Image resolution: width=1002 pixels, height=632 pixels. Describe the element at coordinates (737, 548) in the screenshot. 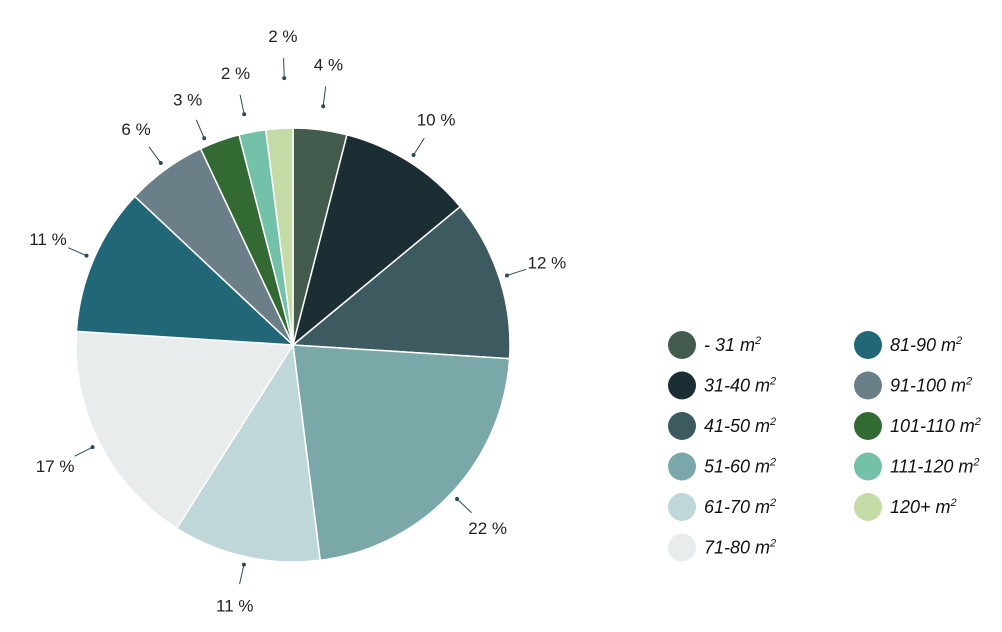

I see `legend-label-text: 71-80 m` at that location.